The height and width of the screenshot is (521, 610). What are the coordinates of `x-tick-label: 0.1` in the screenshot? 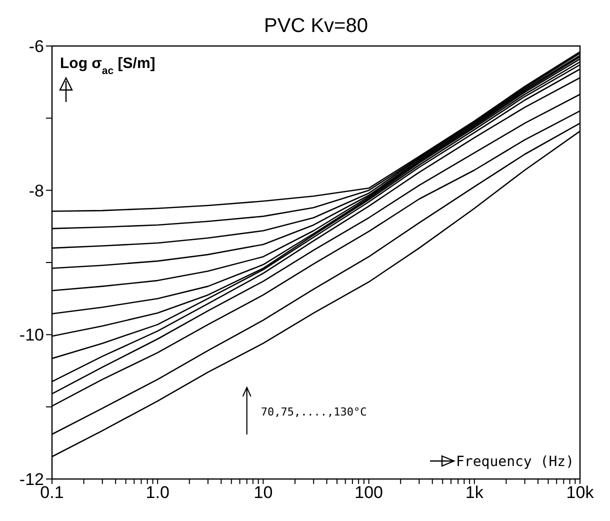 It's located at (52, 492).